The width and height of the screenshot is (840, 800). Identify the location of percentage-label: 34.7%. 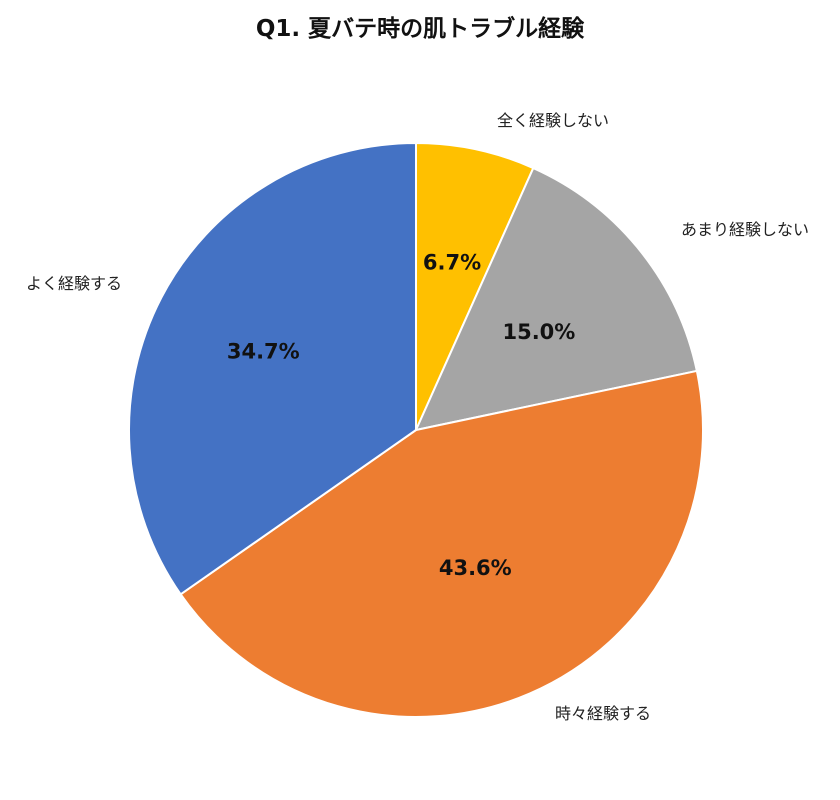
(263, 351).